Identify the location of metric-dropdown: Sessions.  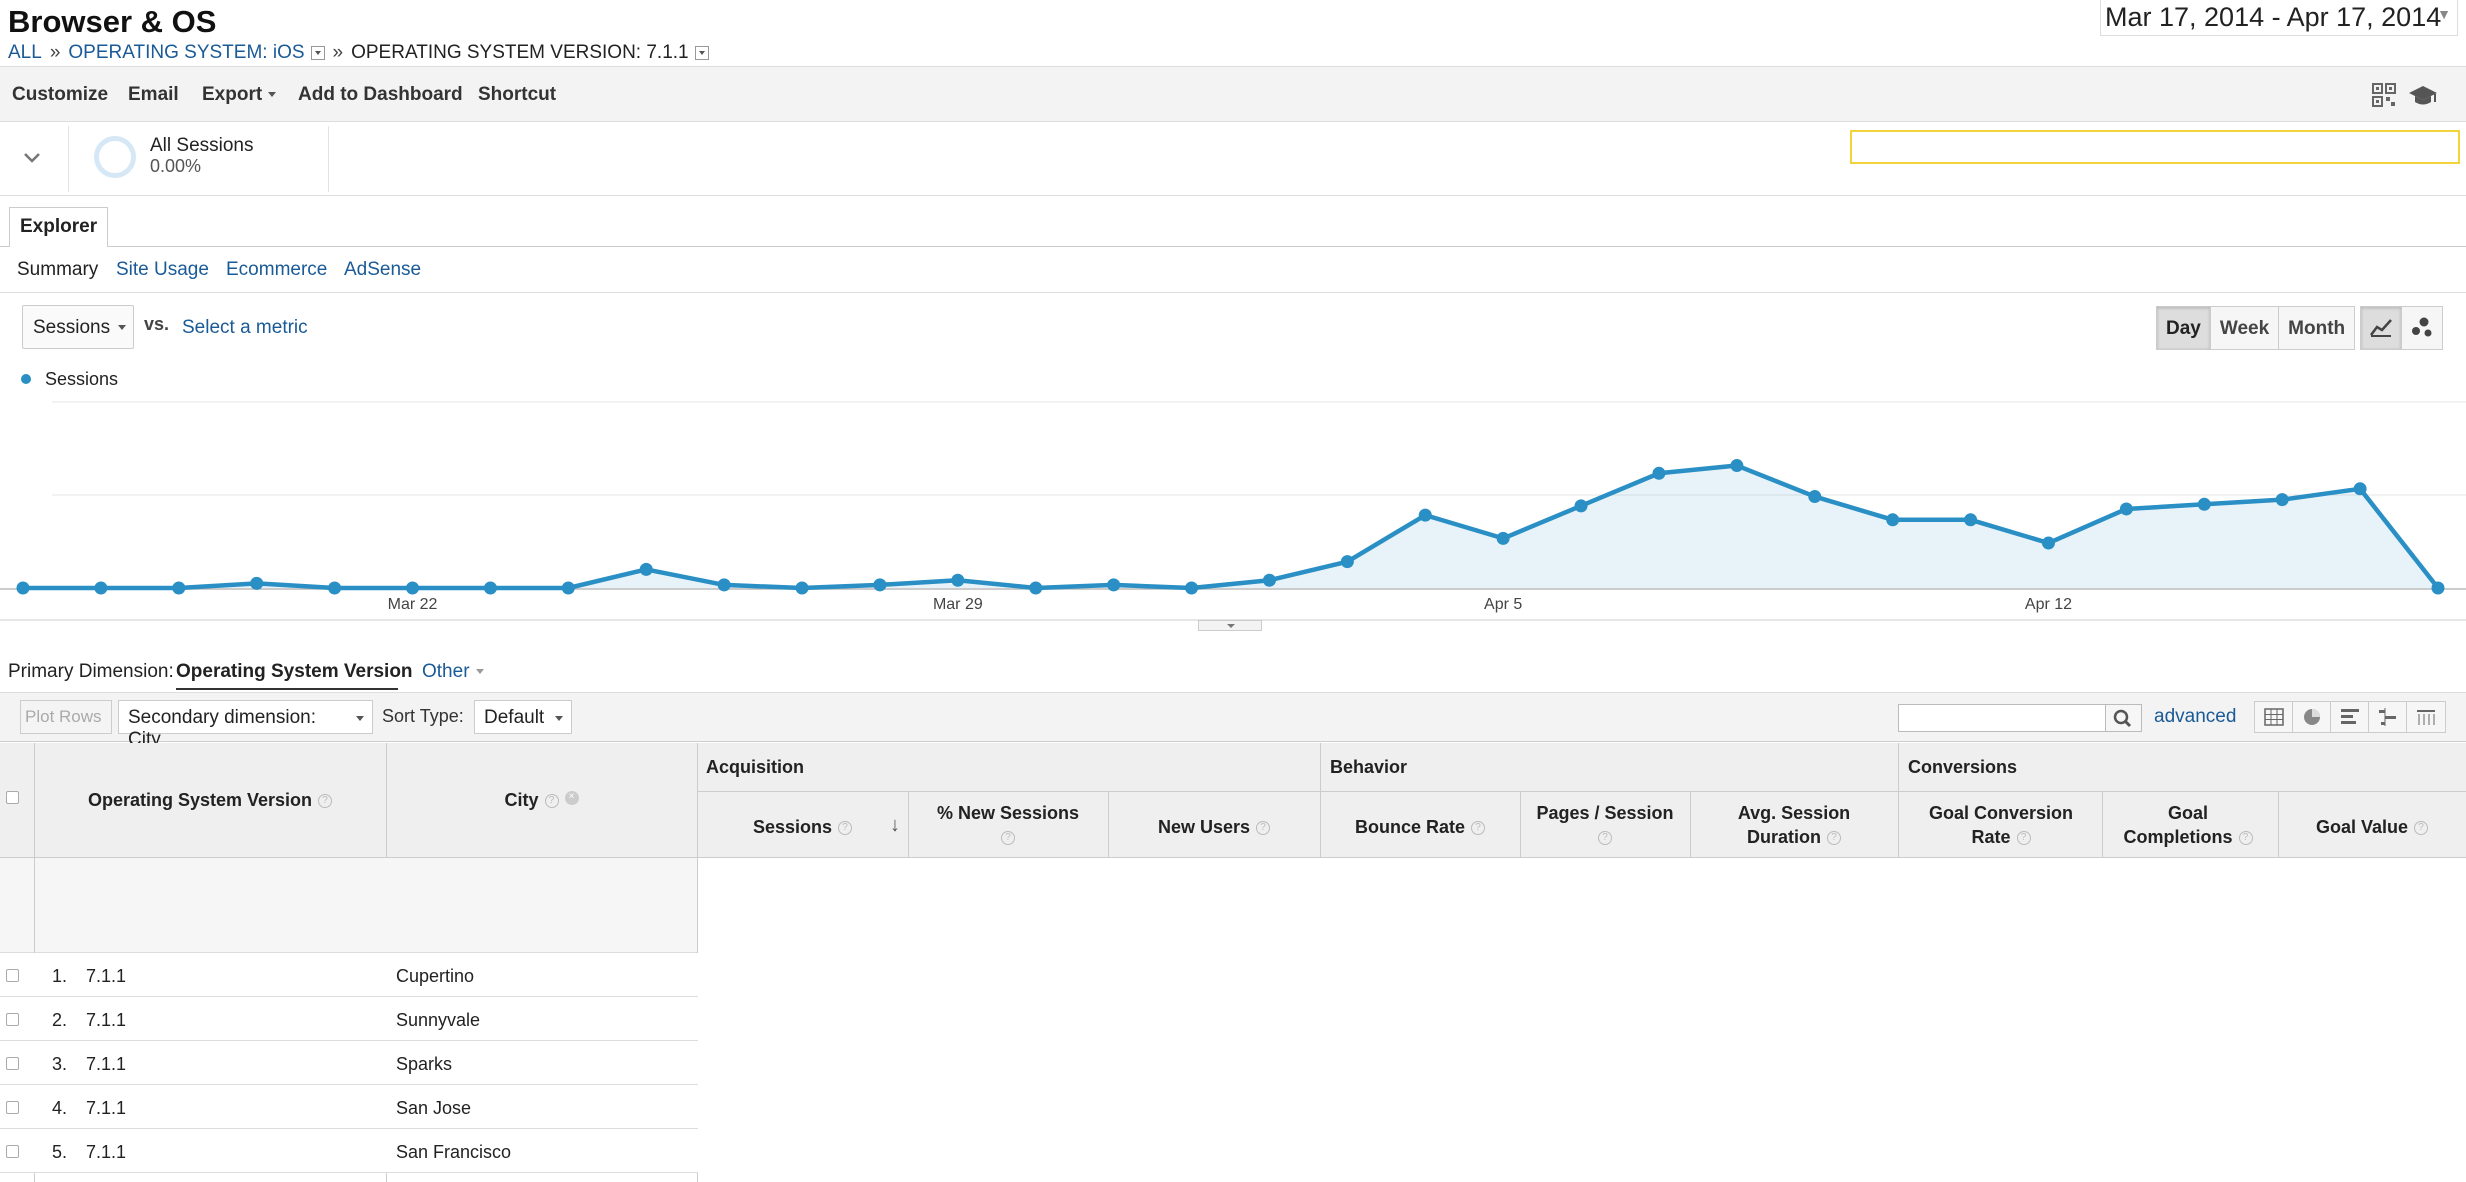
(78, 327).